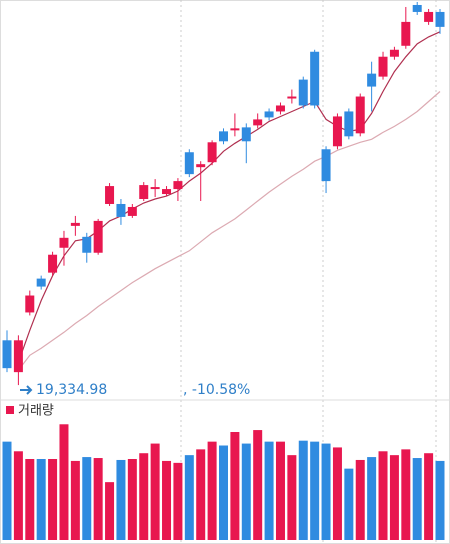 The width and height of the screenshot is (450, 544). I want to click on volume-title: 거래량, so click(36, 411).